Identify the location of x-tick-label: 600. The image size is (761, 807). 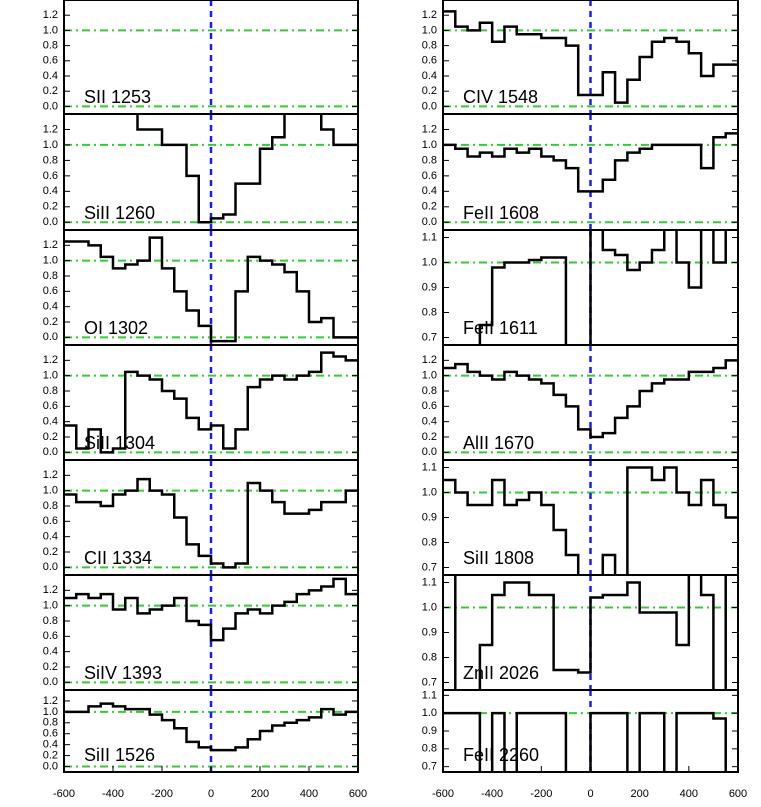
(358, 794).